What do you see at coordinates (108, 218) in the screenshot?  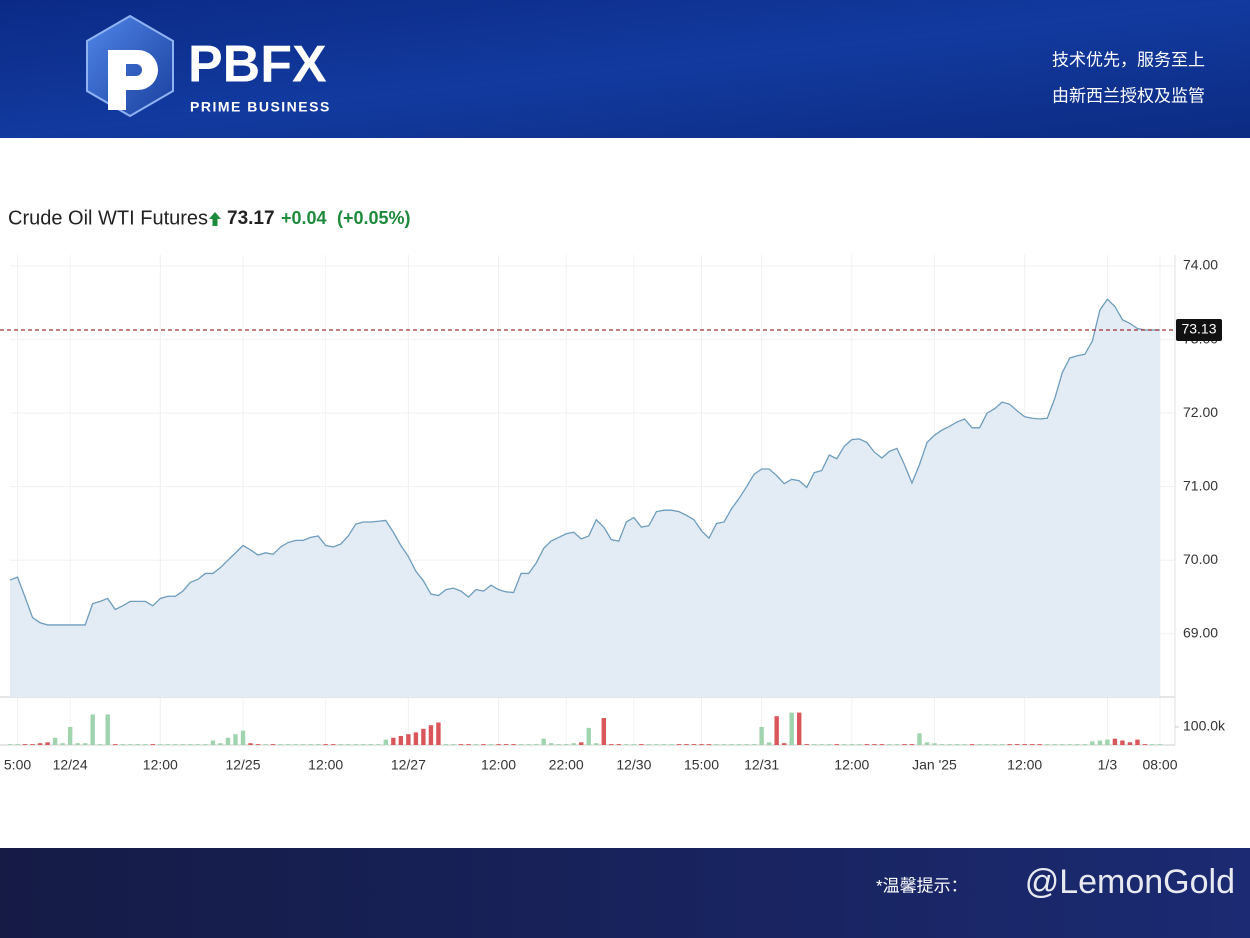 I see `chart-title: Crude Oil WTI Futures` at bounding box center [108, 218].